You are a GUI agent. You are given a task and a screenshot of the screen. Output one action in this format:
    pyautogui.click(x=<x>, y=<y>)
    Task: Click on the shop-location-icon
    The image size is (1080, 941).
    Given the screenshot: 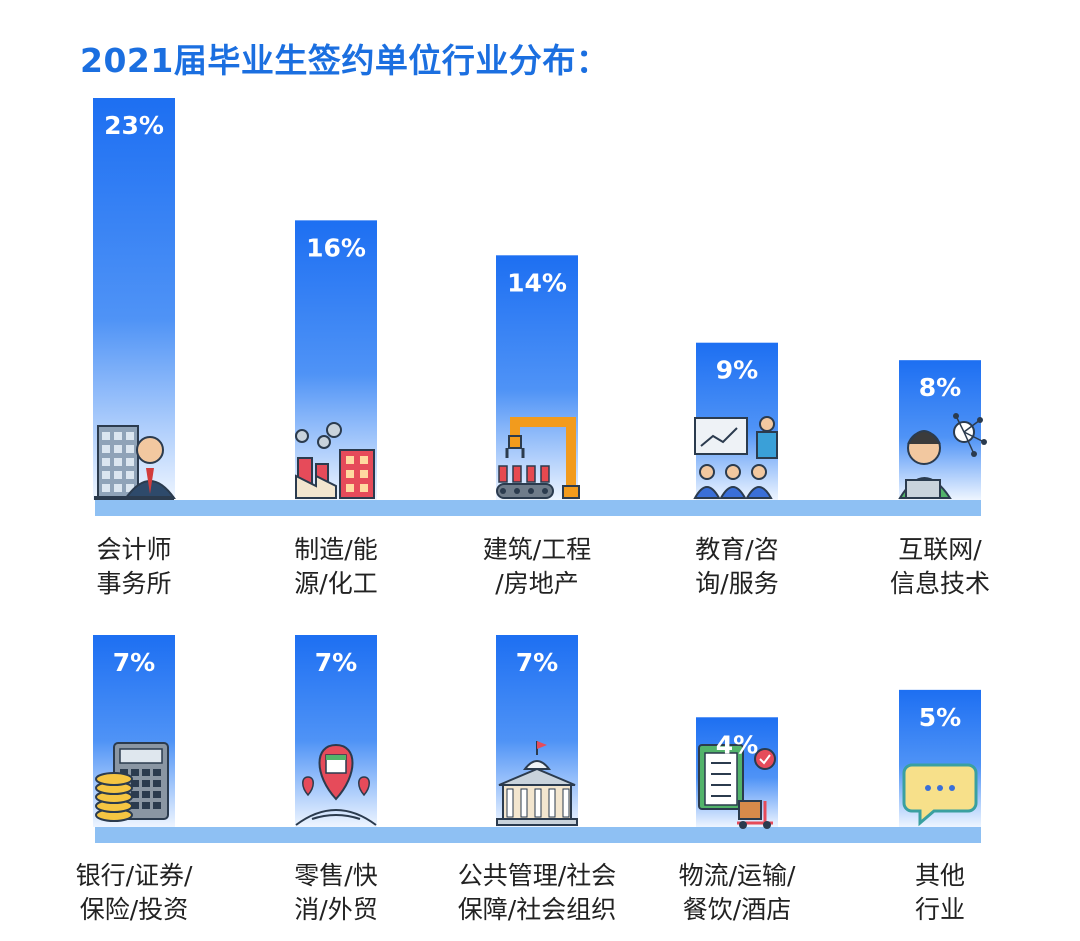 What is the action you would take?
    pyautogui.click(x=336, y=784)
    